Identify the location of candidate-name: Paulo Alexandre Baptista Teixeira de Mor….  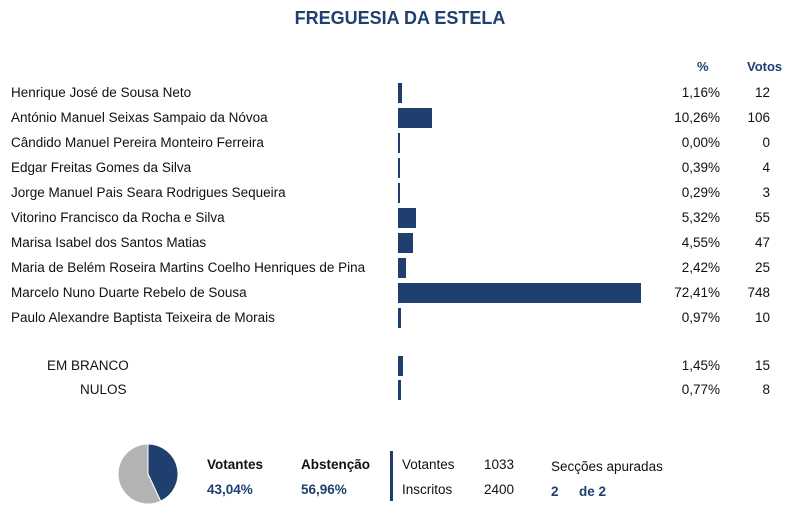
(143, 317).